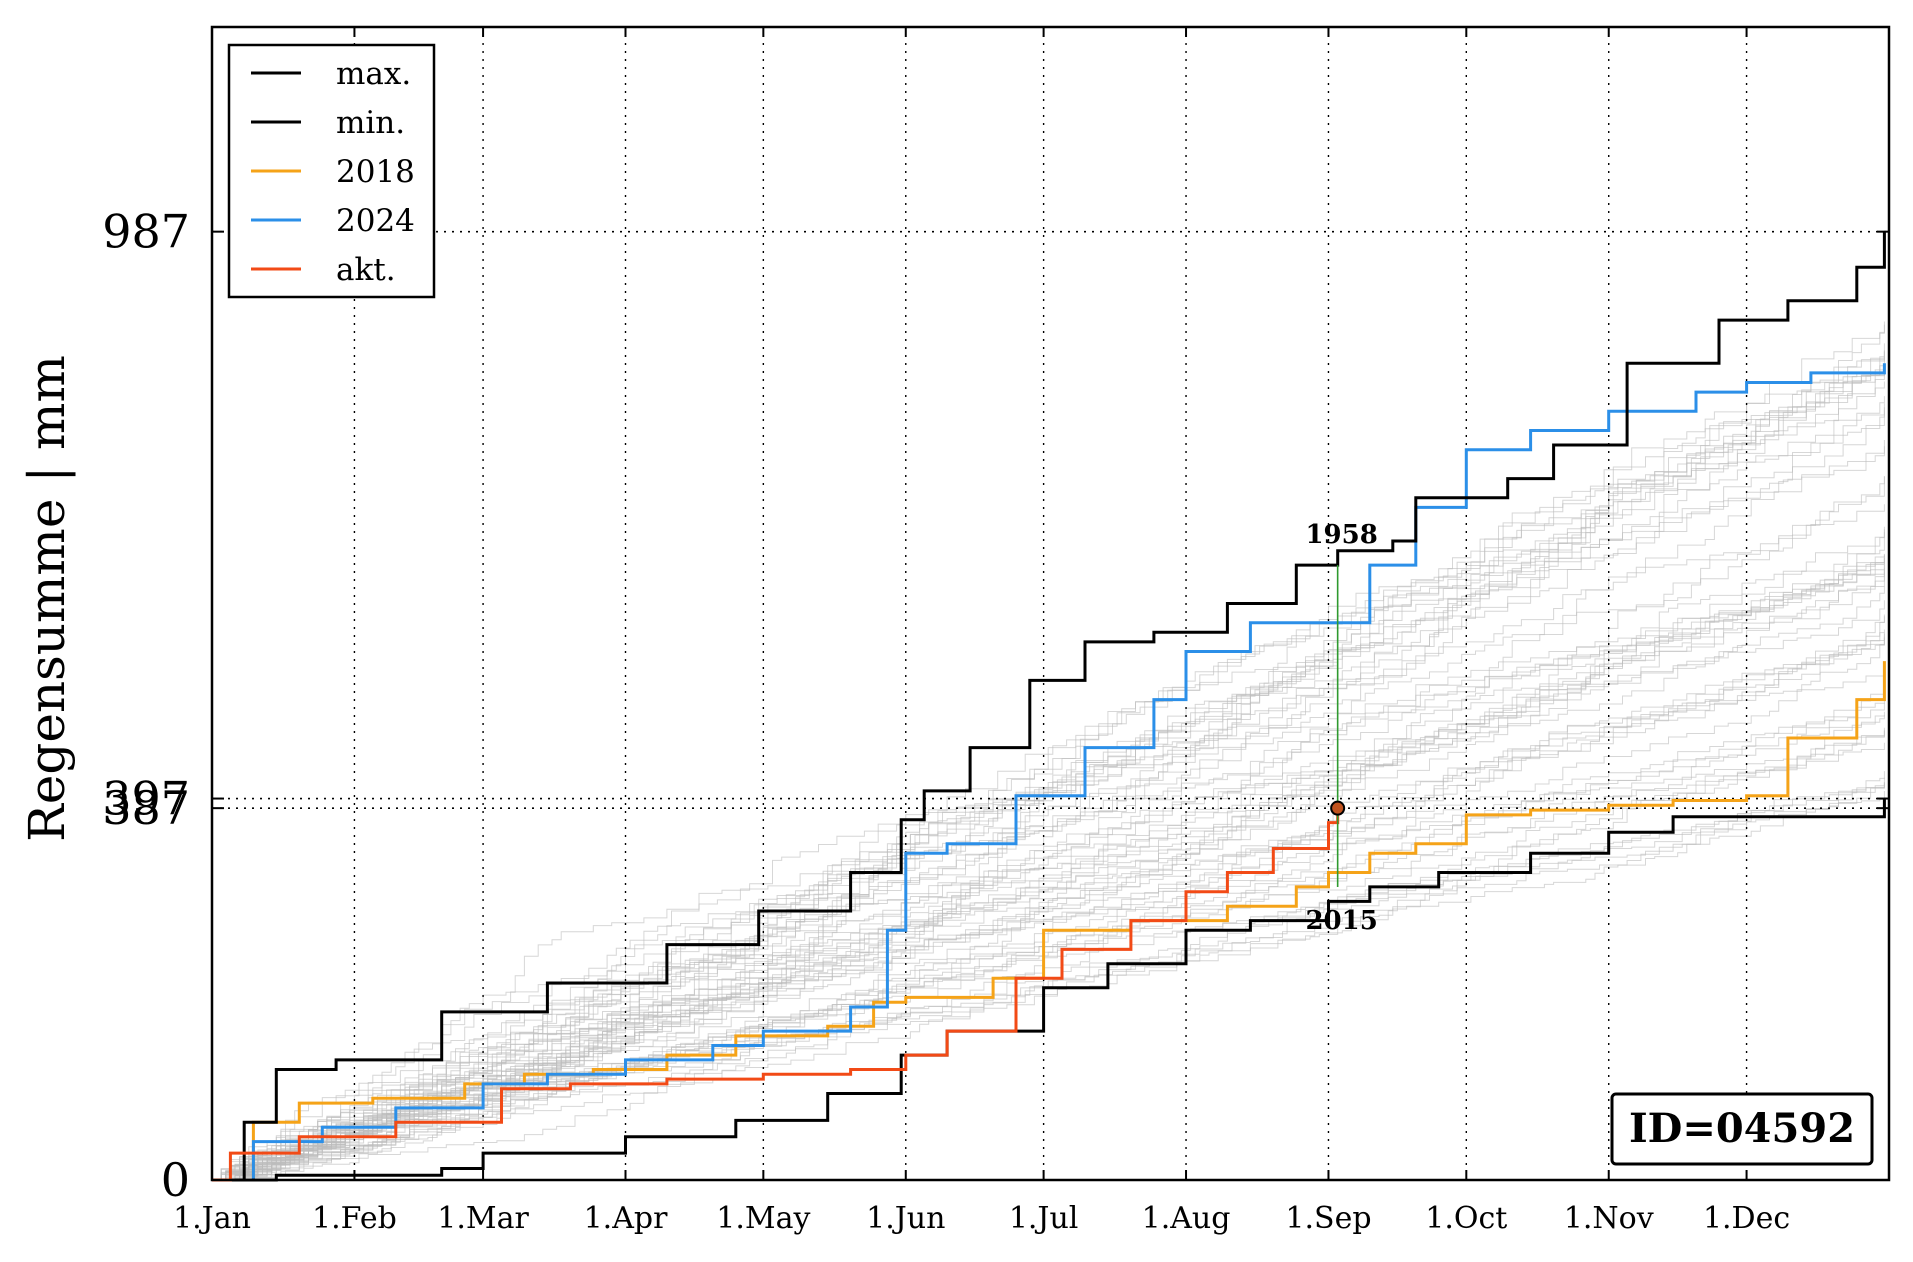  What do you see at coordinates (146, 799) in the screenshot?
I see `y-tick-label: 397` at bounding box center [146, 799].